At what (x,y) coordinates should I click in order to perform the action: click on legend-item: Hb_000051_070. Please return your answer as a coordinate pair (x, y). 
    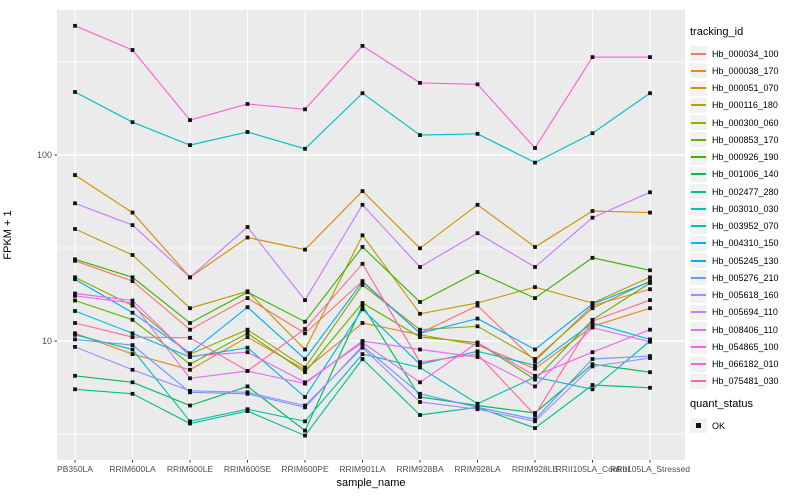
    Looking at the image, I should click on (744, 88).